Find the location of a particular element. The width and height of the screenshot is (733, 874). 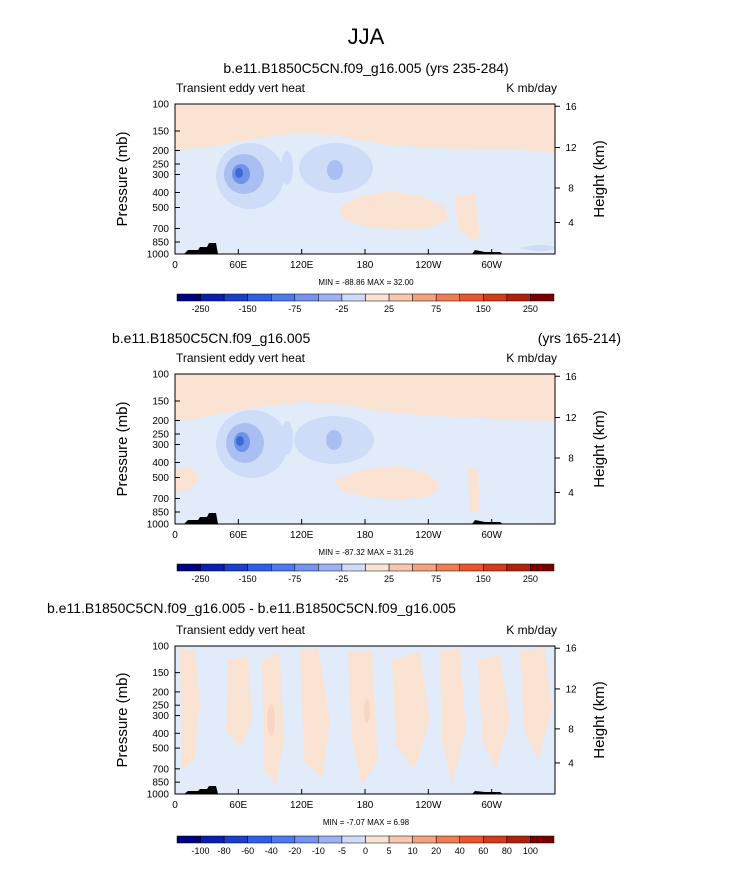

panel-3-y2label: Height (km) is located at coordinates (599, 720).